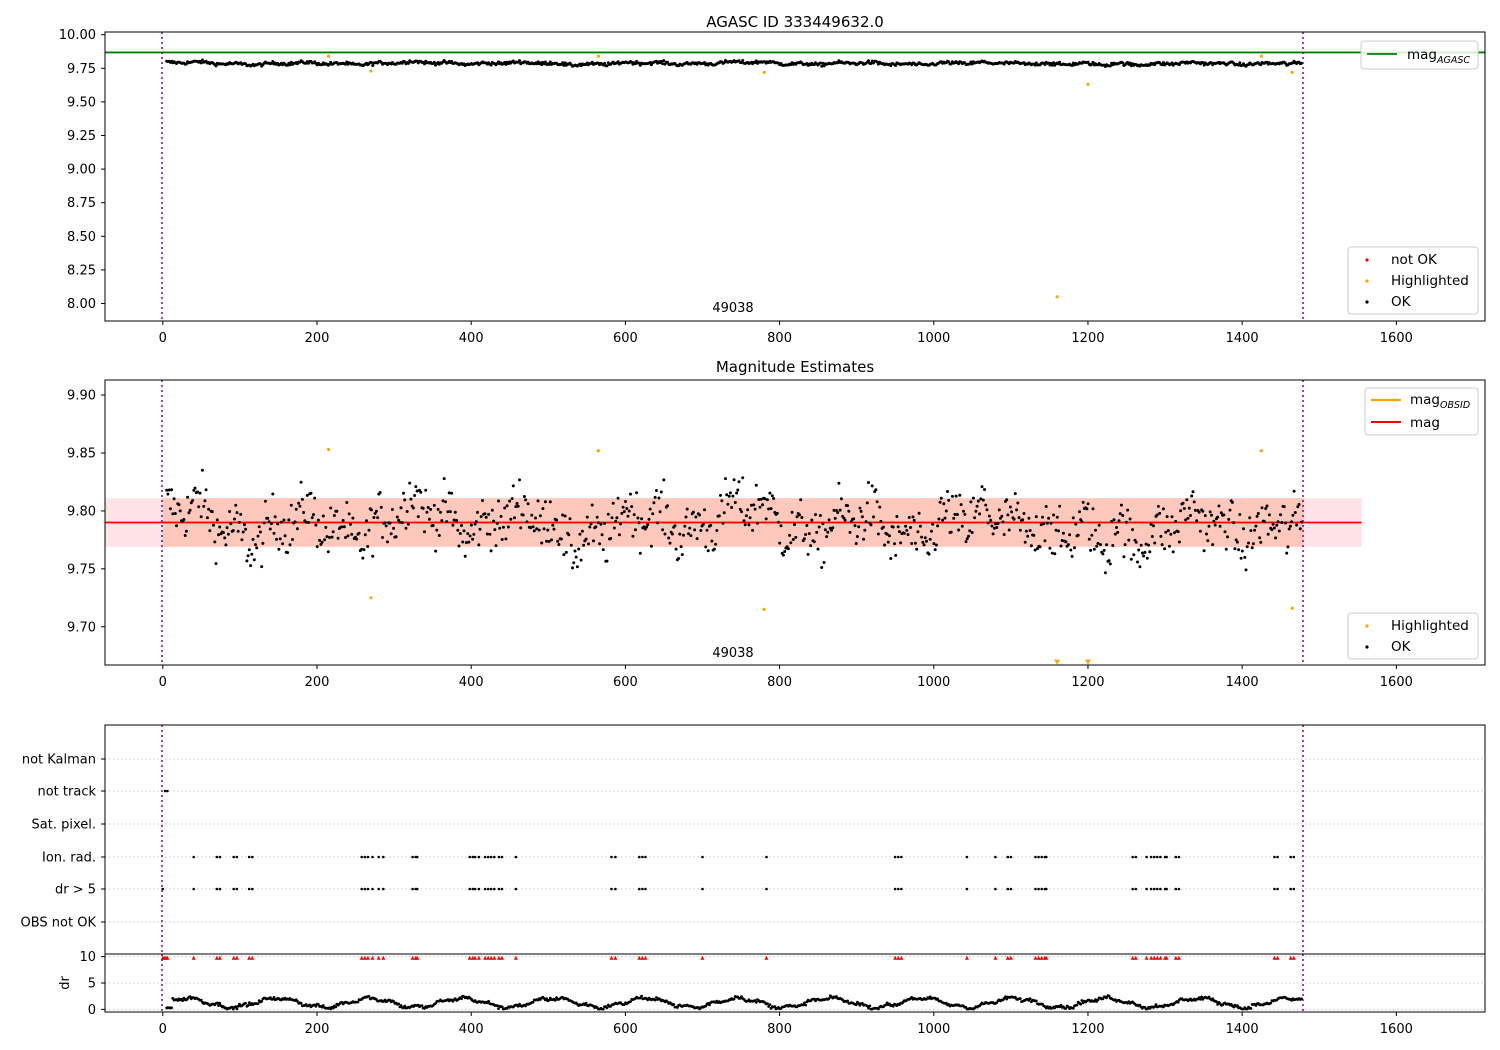 The image size is (1500, 1050). I want to click on y-tick-label: 10.00, so click(77, 35).